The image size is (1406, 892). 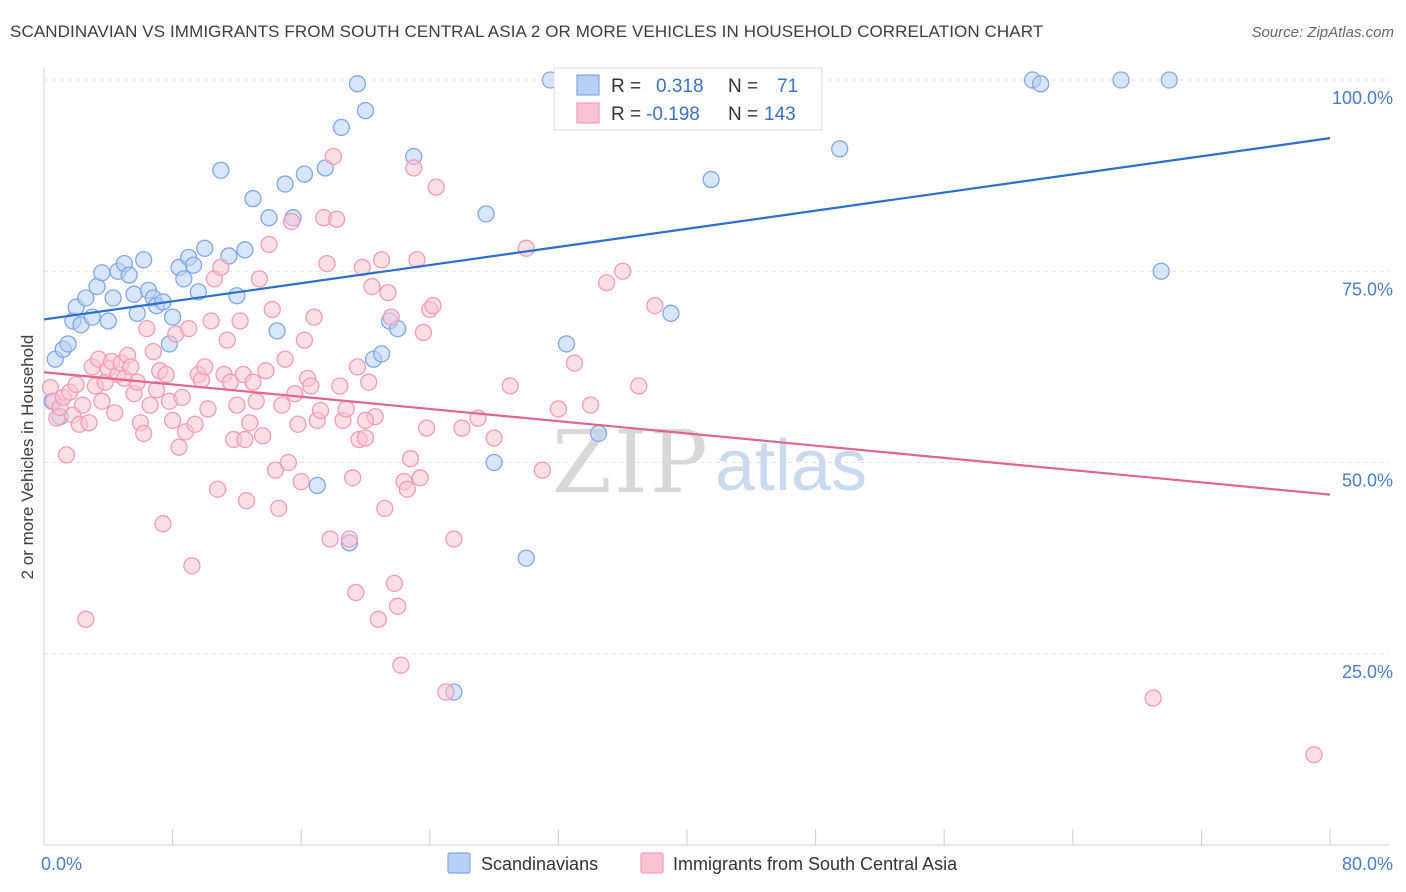 What do you see at coordinates (780, 114) in the screenshot?
I see `legend-n-value-2: 143` at bounding box center [780, 114].